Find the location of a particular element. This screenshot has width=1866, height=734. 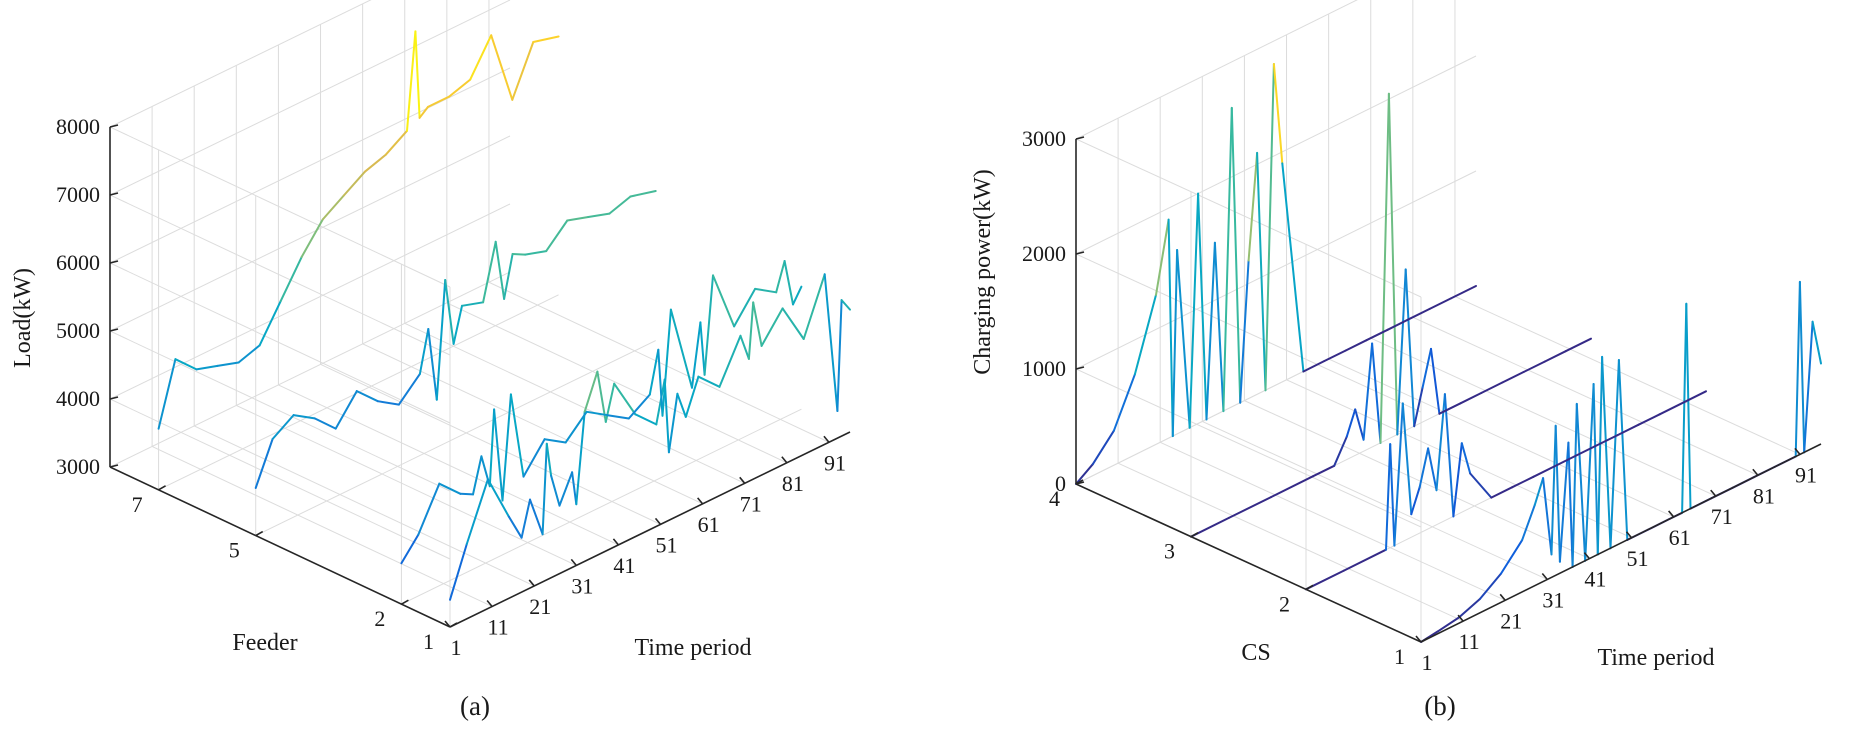

ylabel-a: Load(kW) is located at coordinates (23, 318).